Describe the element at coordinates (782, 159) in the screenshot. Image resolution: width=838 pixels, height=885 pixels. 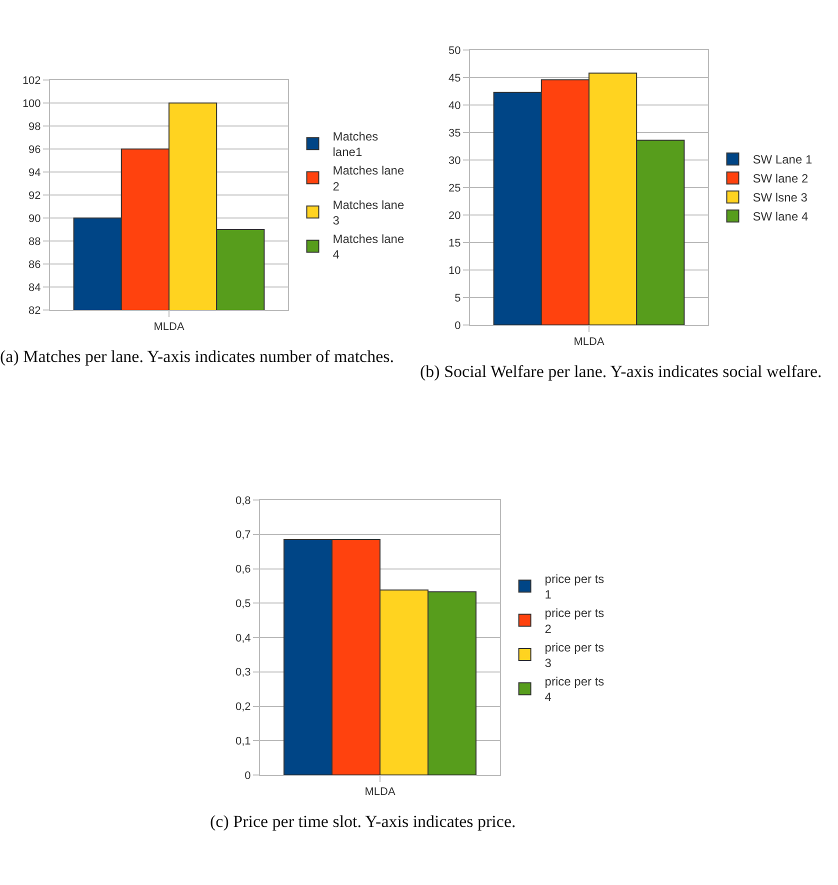
I see `legend-label: SW Lane 1` at that location.